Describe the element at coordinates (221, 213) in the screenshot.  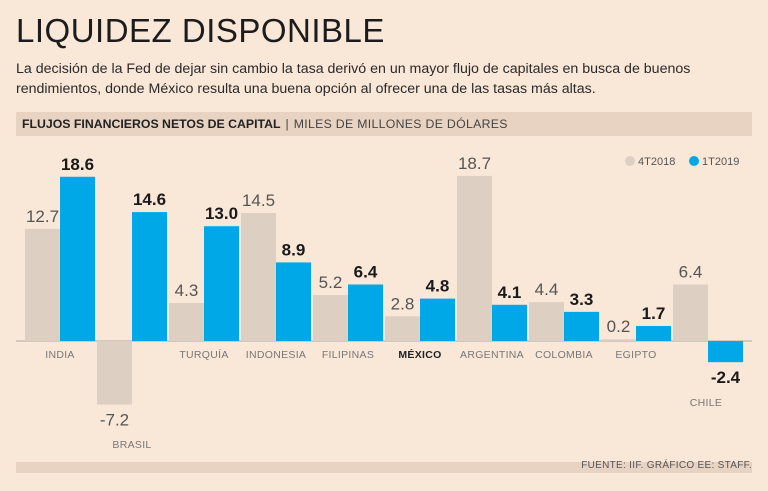
I see `value-label-1t2019-turquía: 13.0` at that location.